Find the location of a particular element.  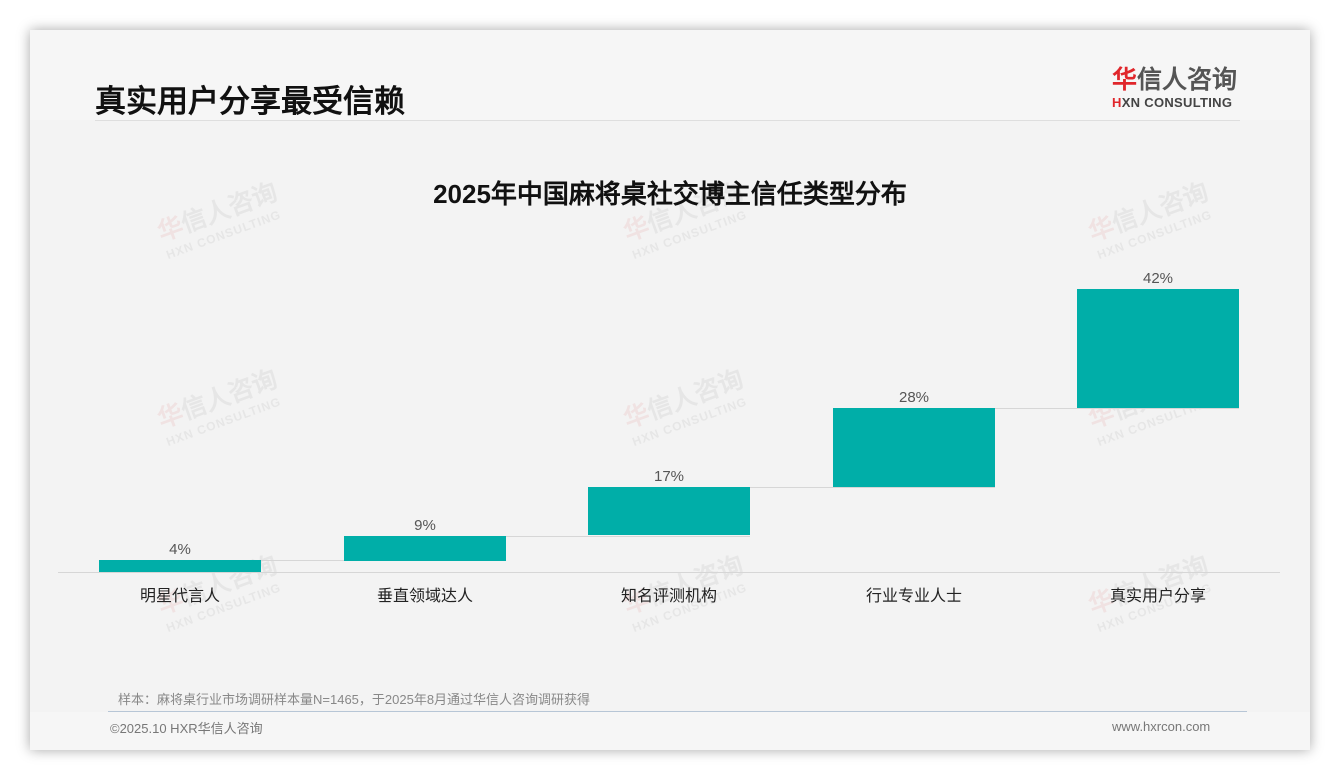

category-label: 行业专业人士 is located at coordinates (913, 596).